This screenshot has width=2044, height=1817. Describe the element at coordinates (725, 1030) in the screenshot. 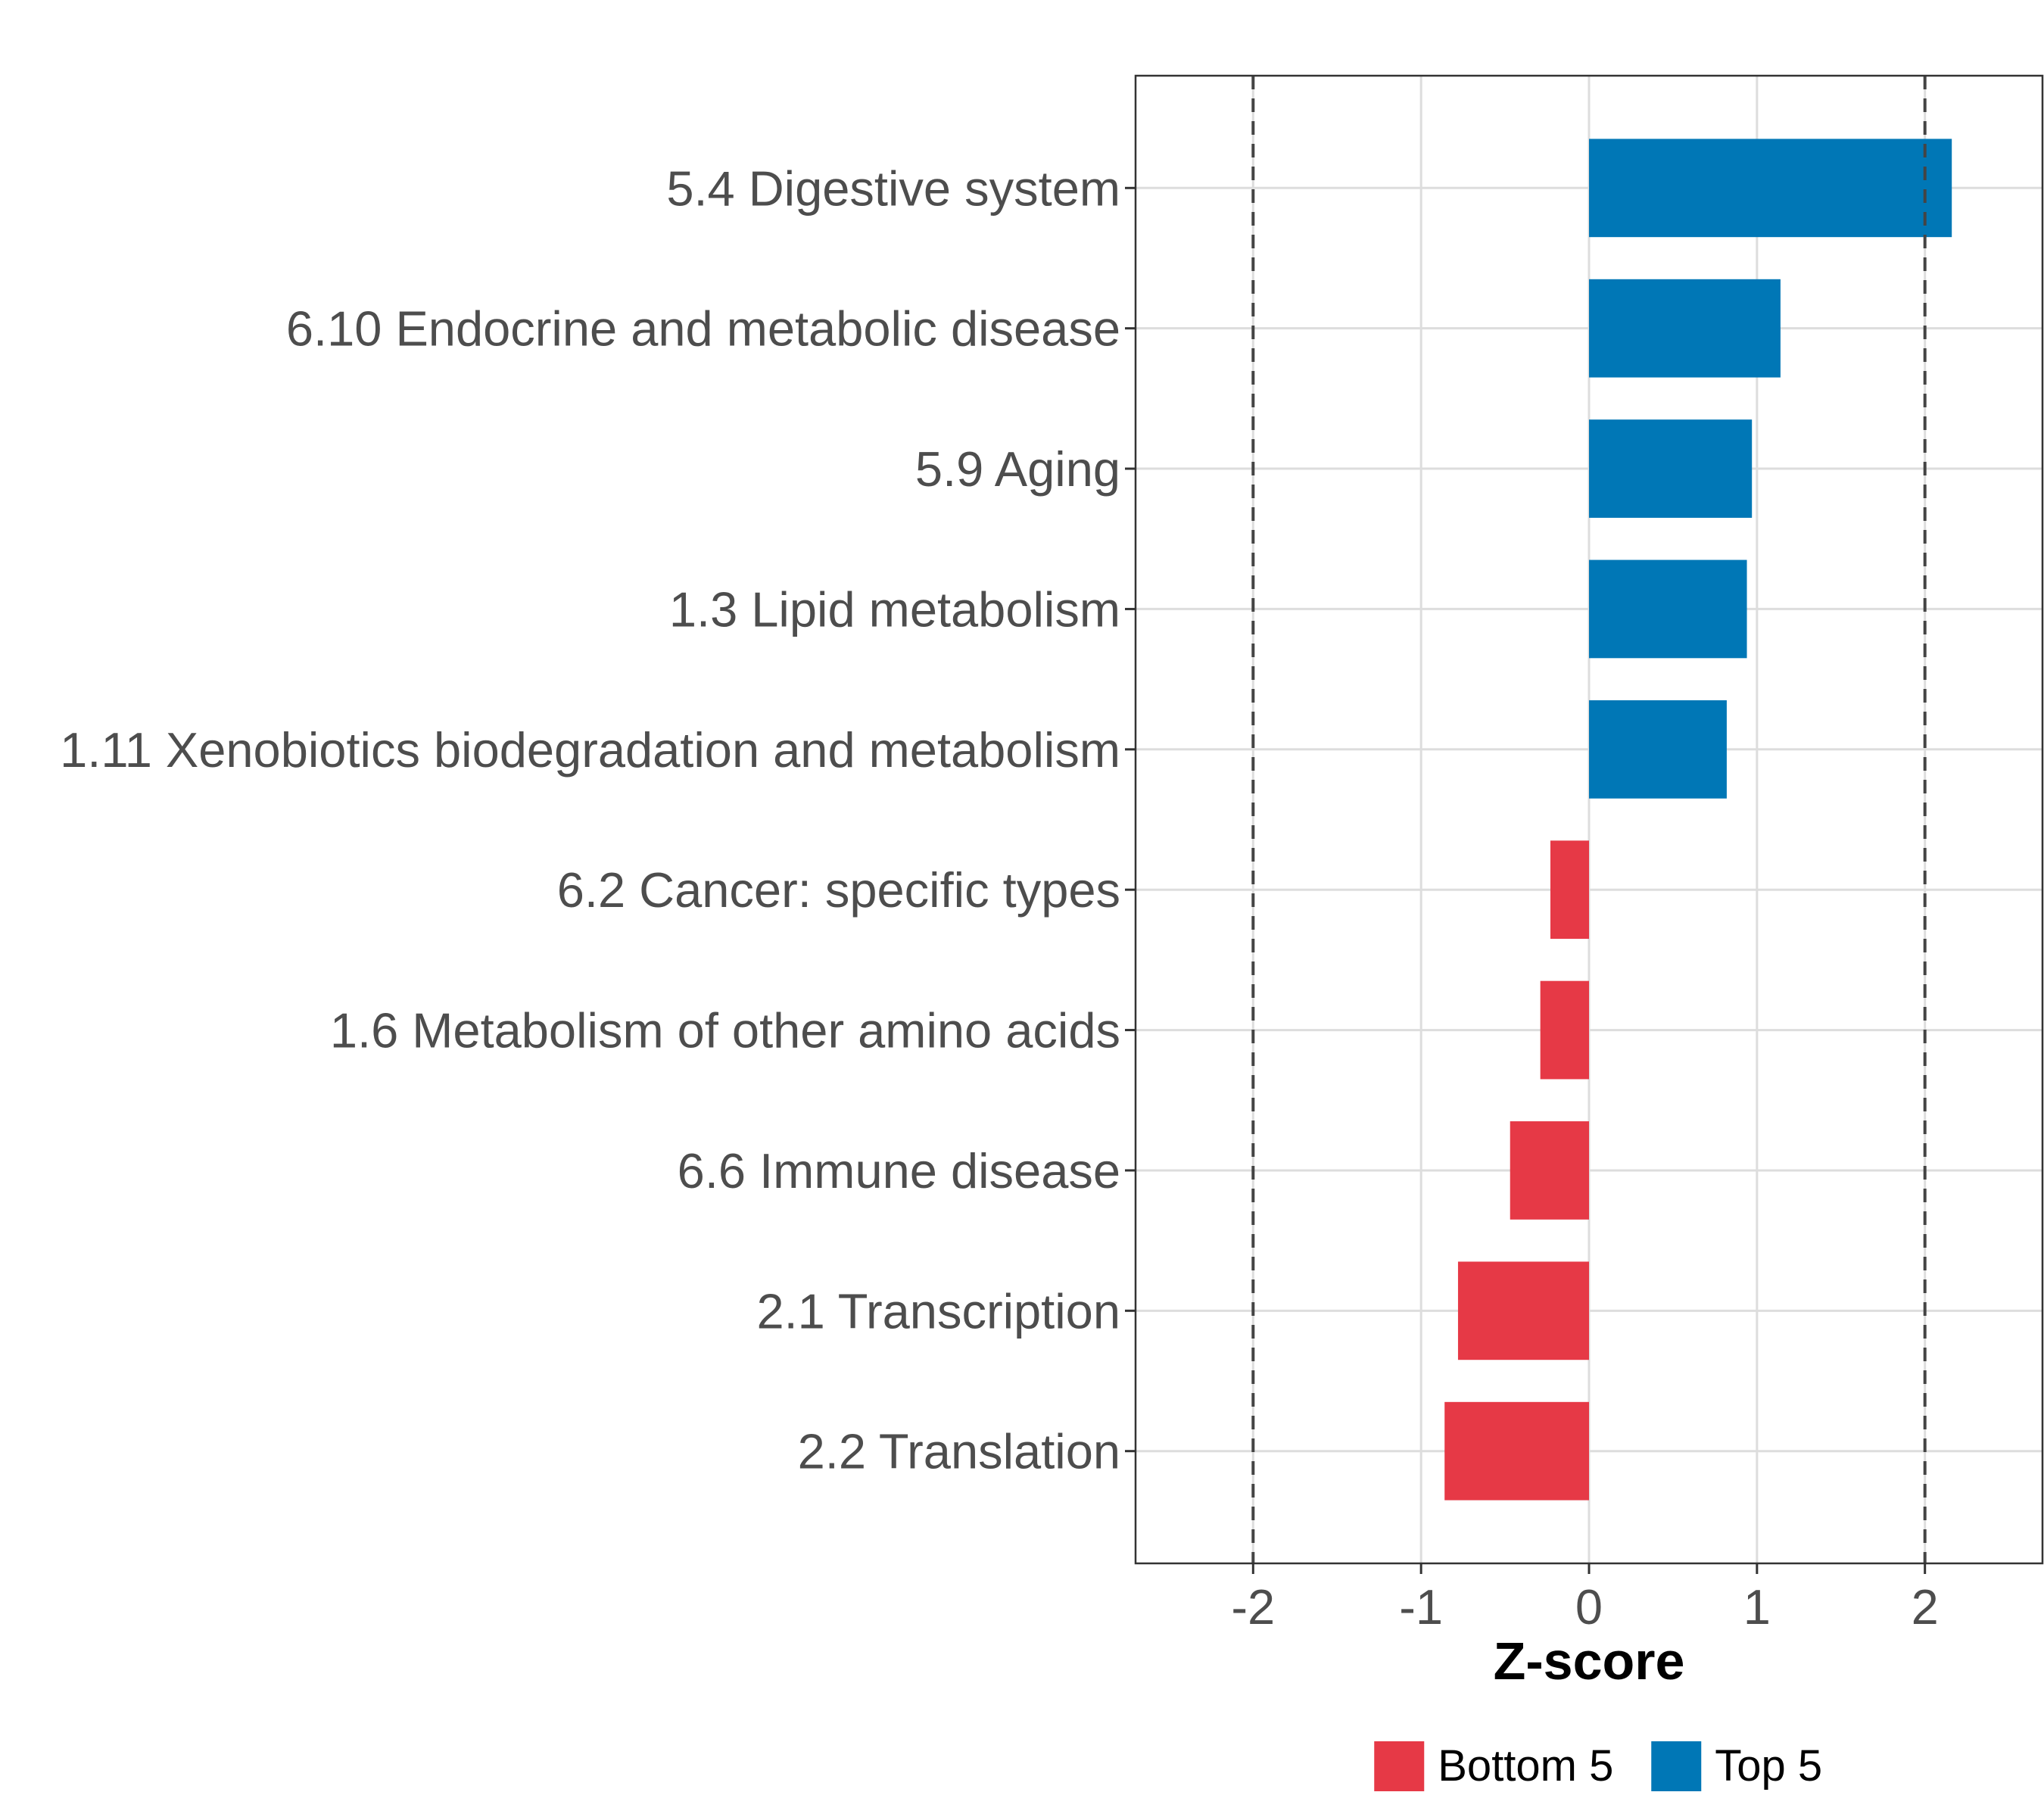

I see `category-label-6: 1.6 Metabolism of other amino acids` at that location.